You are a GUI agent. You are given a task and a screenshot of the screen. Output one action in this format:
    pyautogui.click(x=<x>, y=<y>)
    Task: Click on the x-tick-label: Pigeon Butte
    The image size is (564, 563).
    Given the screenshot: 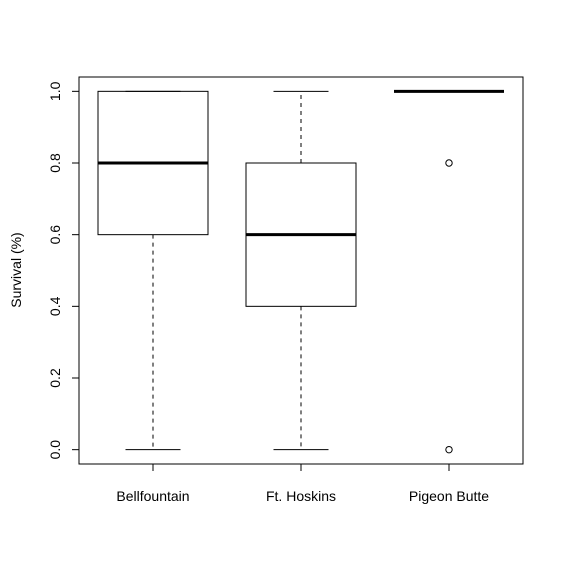 What is the action you would take?
    pyautogui.click(x=449, y=496)
    